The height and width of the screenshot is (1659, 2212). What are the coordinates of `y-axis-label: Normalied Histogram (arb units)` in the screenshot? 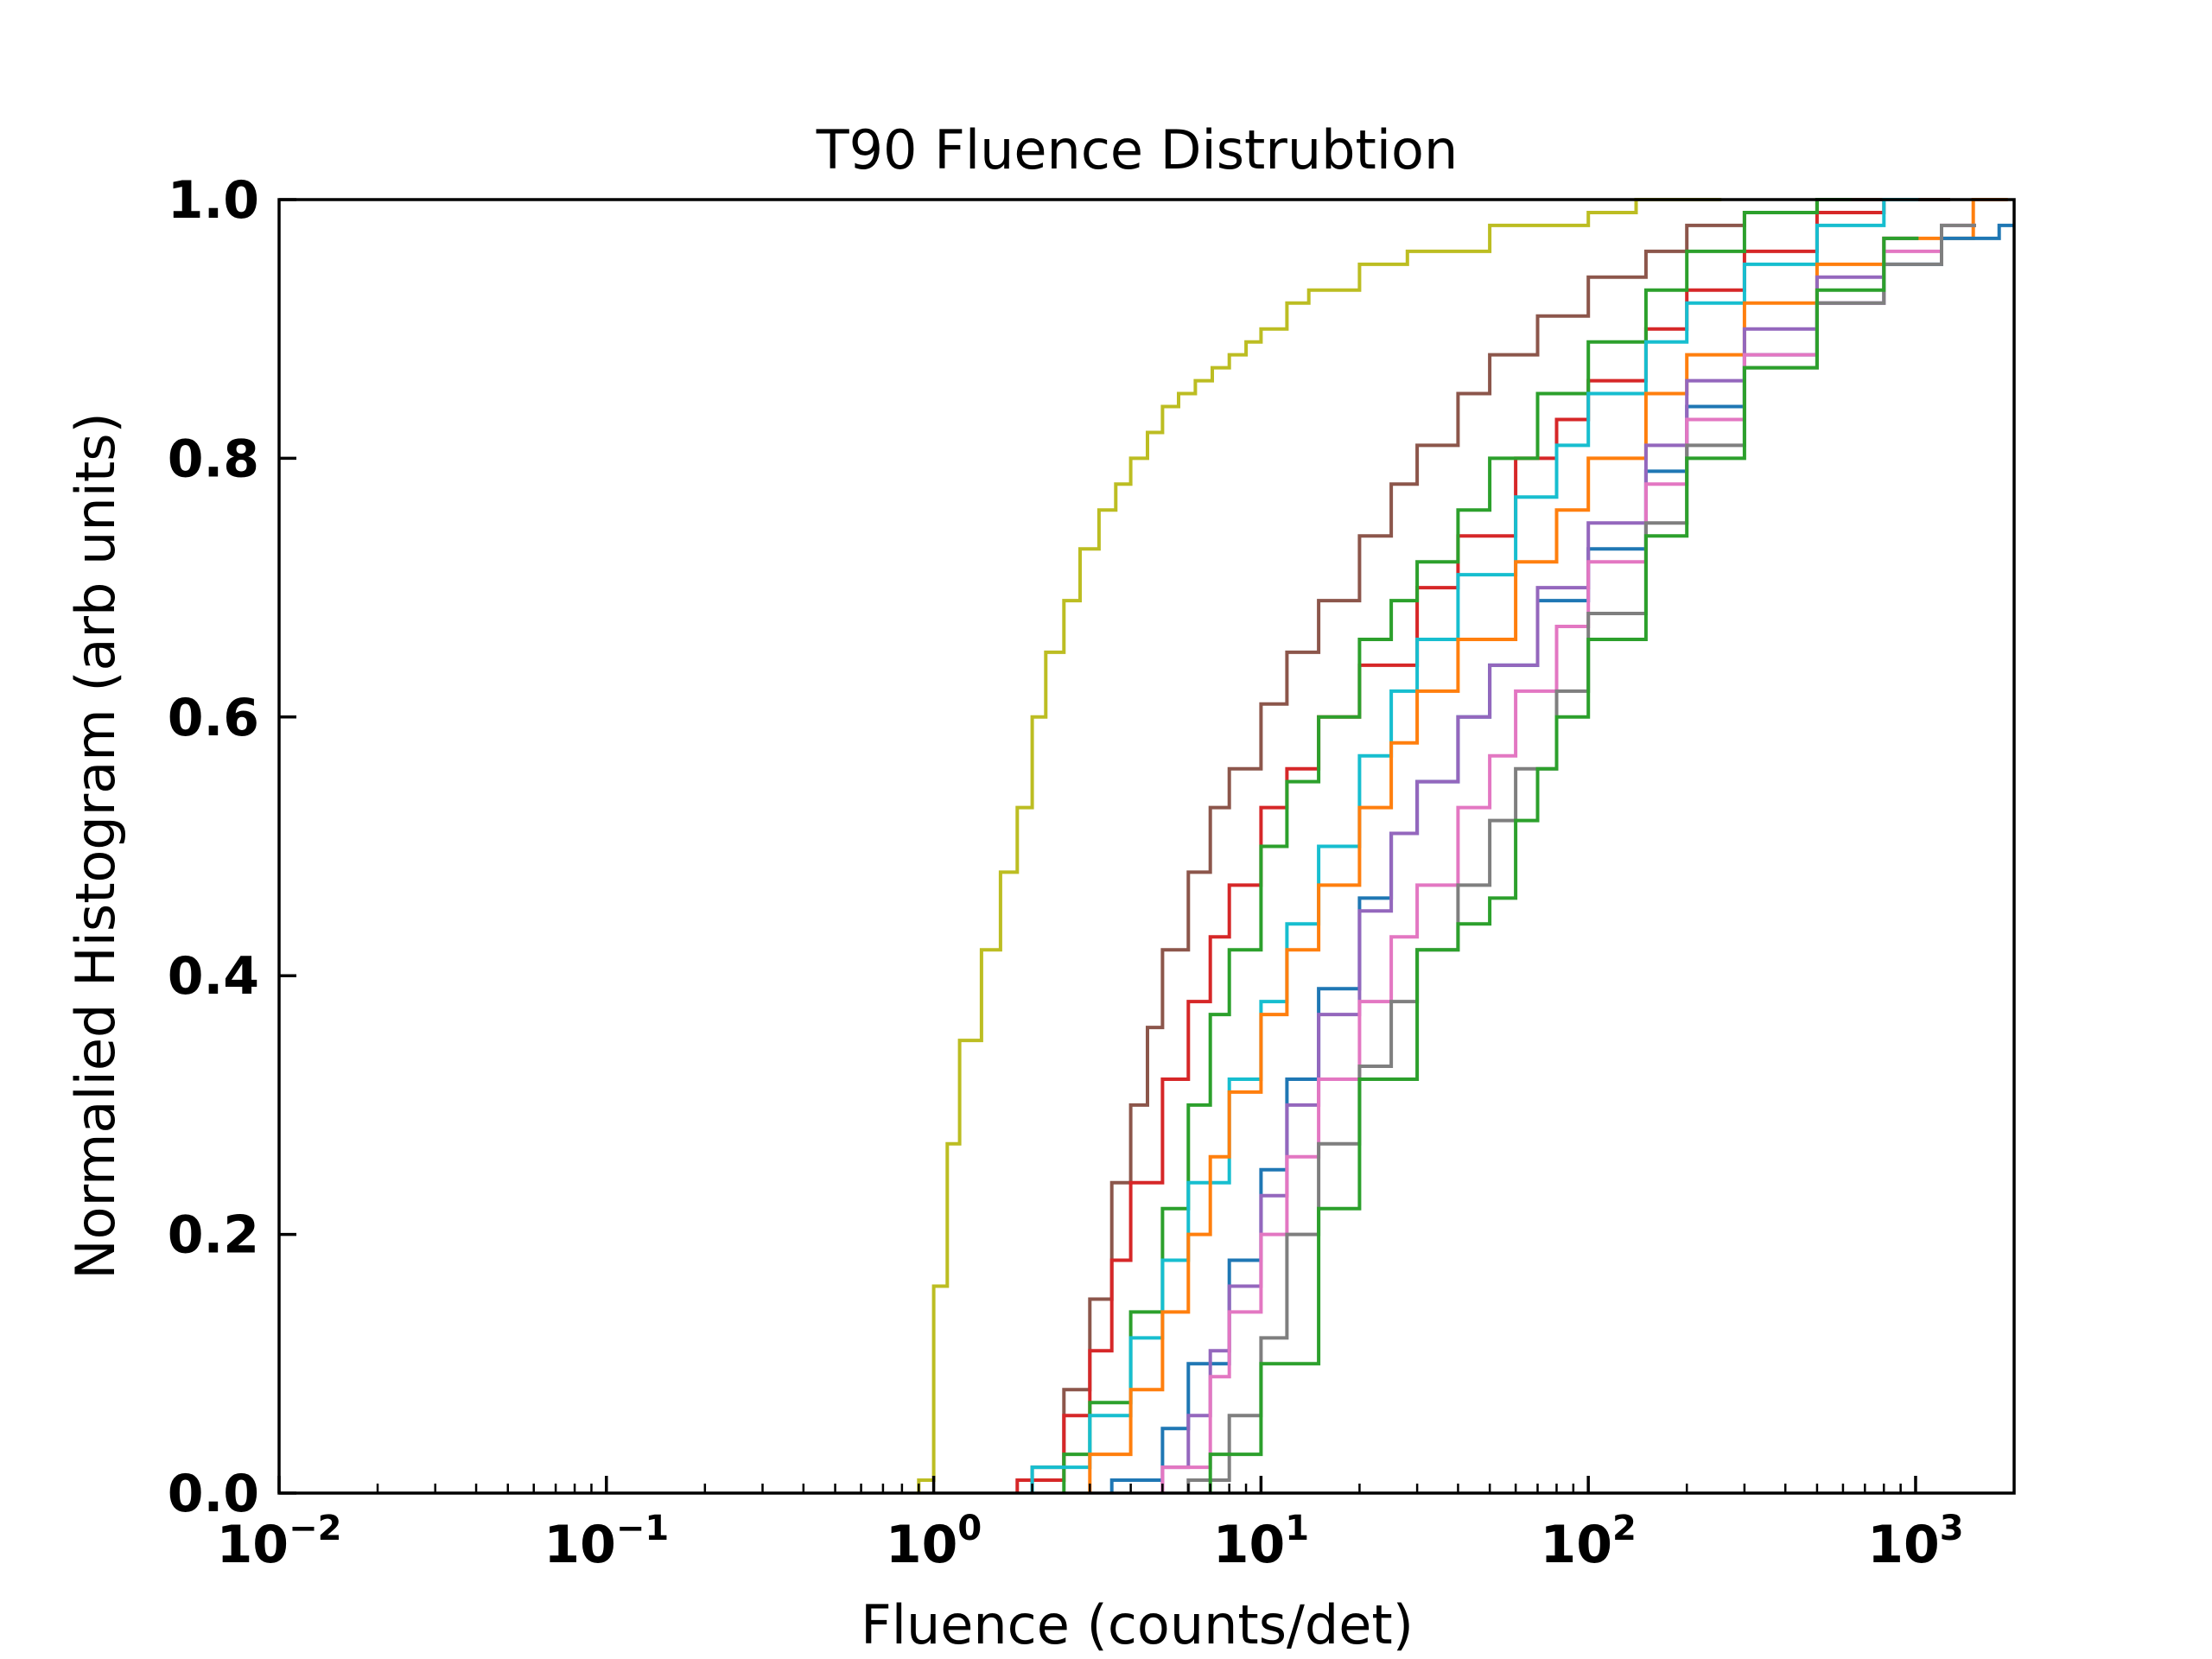 It's located at (95, 845).